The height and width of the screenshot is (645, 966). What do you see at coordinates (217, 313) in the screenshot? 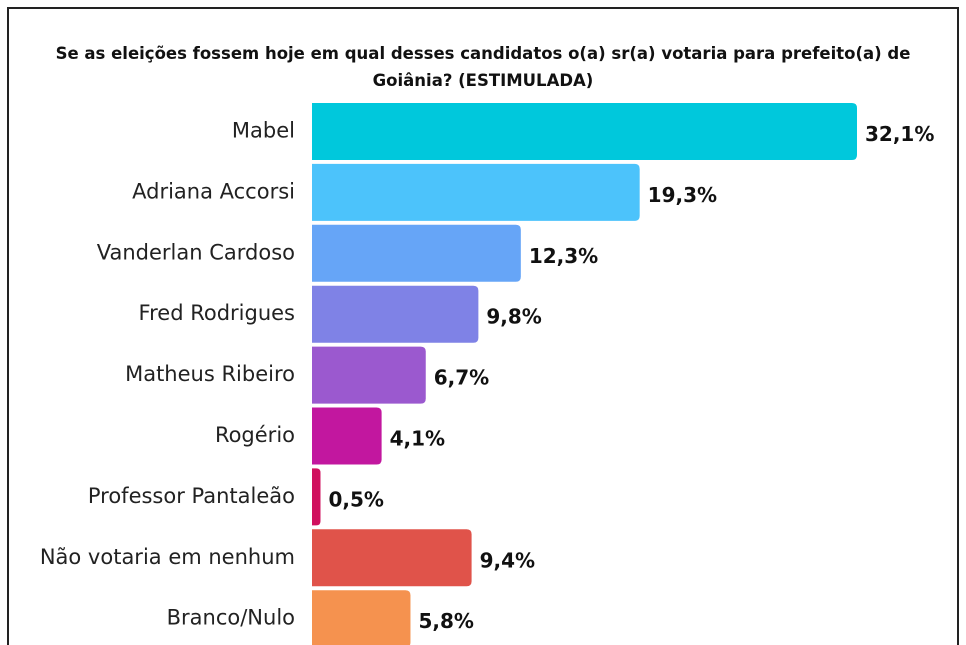
I see `category-label: Fred Rodrigues` at bounding box center [217, 313].